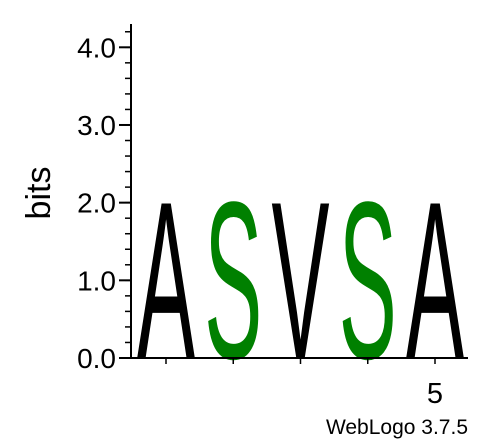  Describe the element at coordinates (96, 125) in the screenshot. I see `y-tick-label: 3.0` at that location.